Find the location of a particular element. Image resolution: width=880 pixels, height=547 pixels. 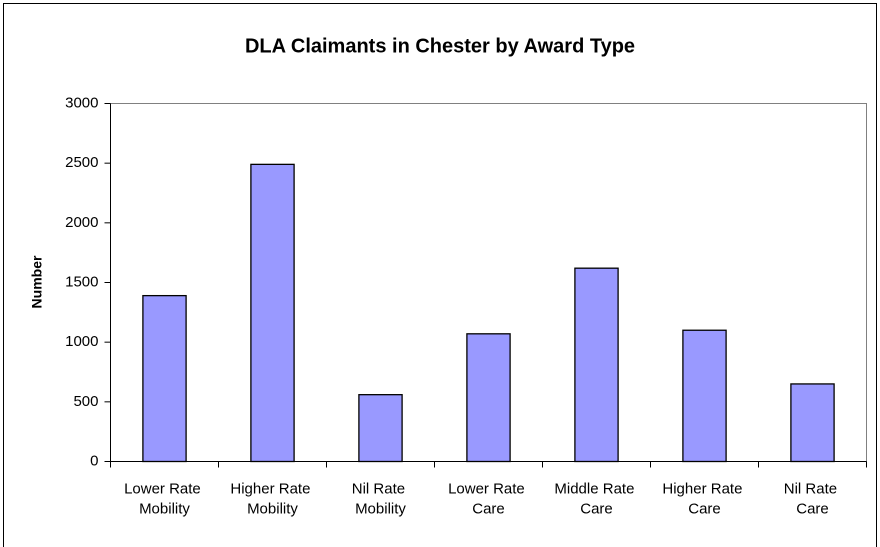

x-tick-label: Nil Rate Care is located at coordinates (813, 498).